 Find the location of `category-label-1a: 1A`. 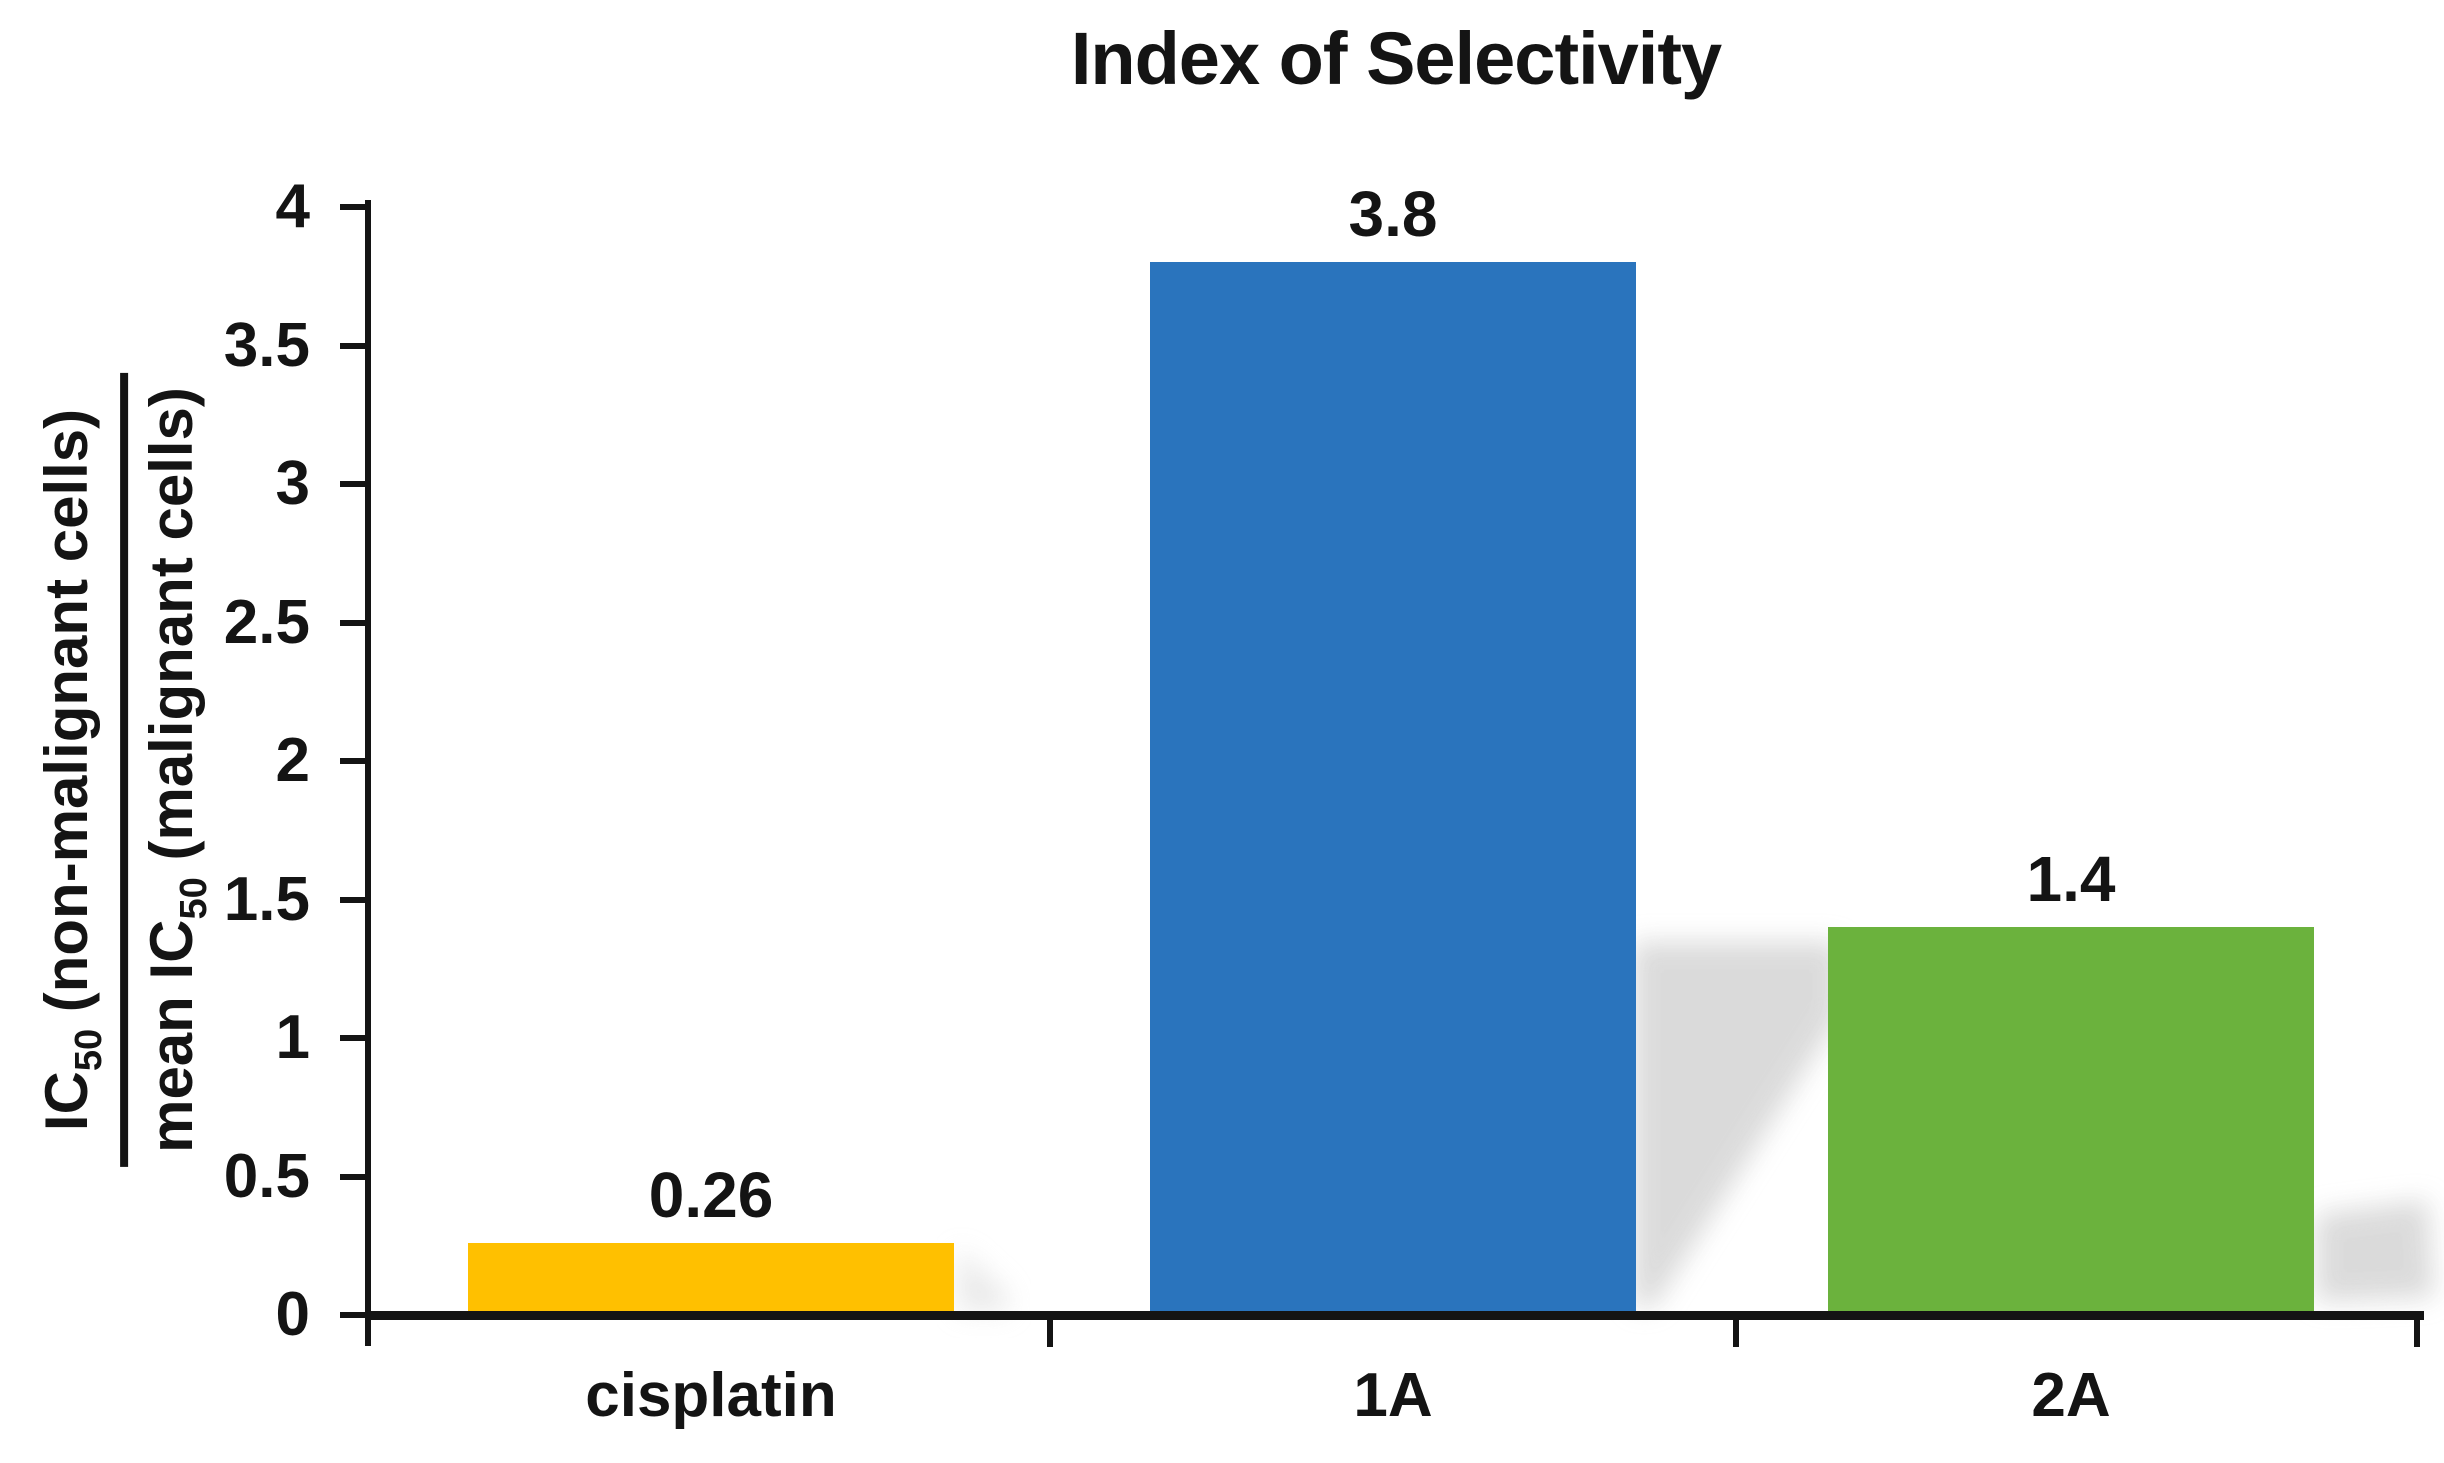

category-label-1a: 1A is located at coordinates (1393, 1395).